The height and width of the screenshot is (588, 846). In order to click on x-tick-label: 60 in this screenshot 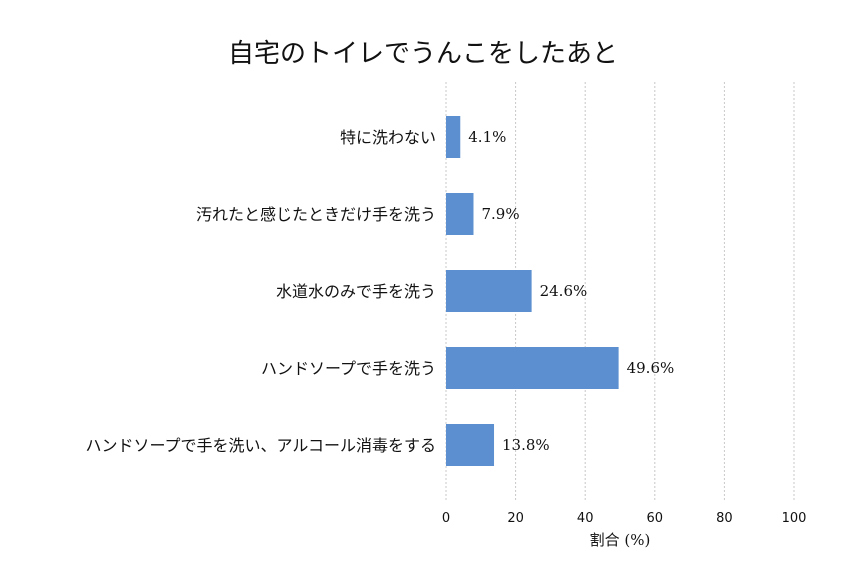, I will do `click(655, 518)`.